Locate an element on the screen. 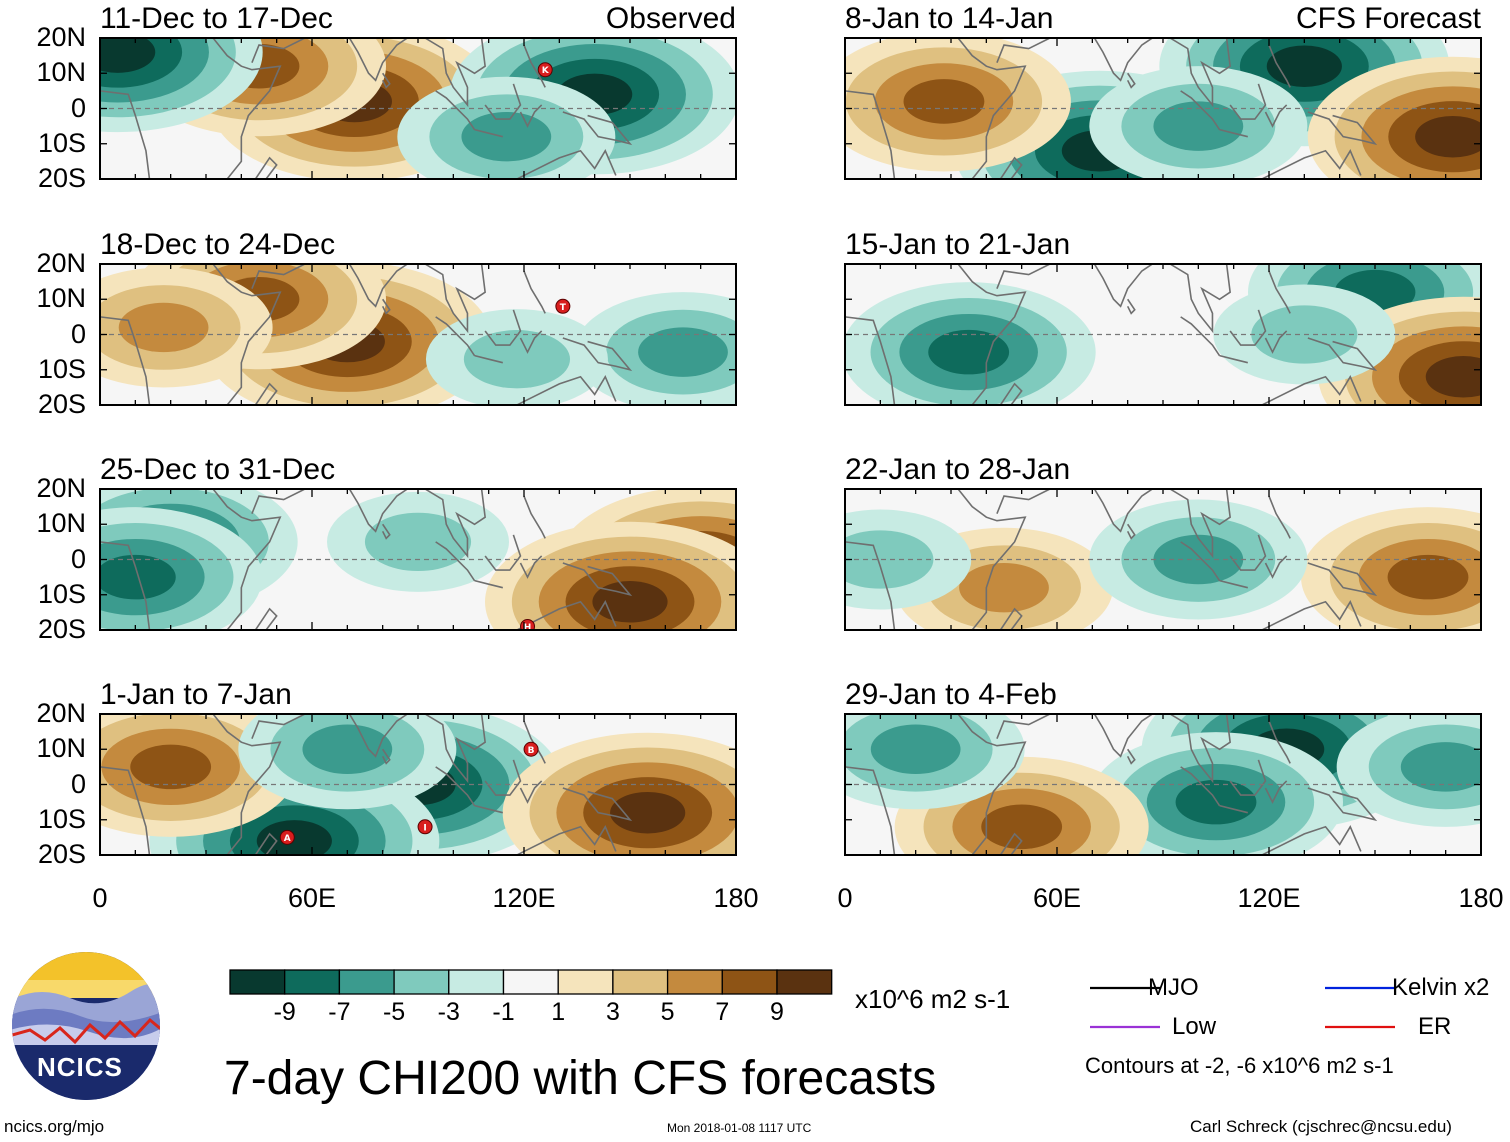 This screenshot has height=1142, width=1510. lon-tick-label: 60E is located at coordinates (1057, 898).